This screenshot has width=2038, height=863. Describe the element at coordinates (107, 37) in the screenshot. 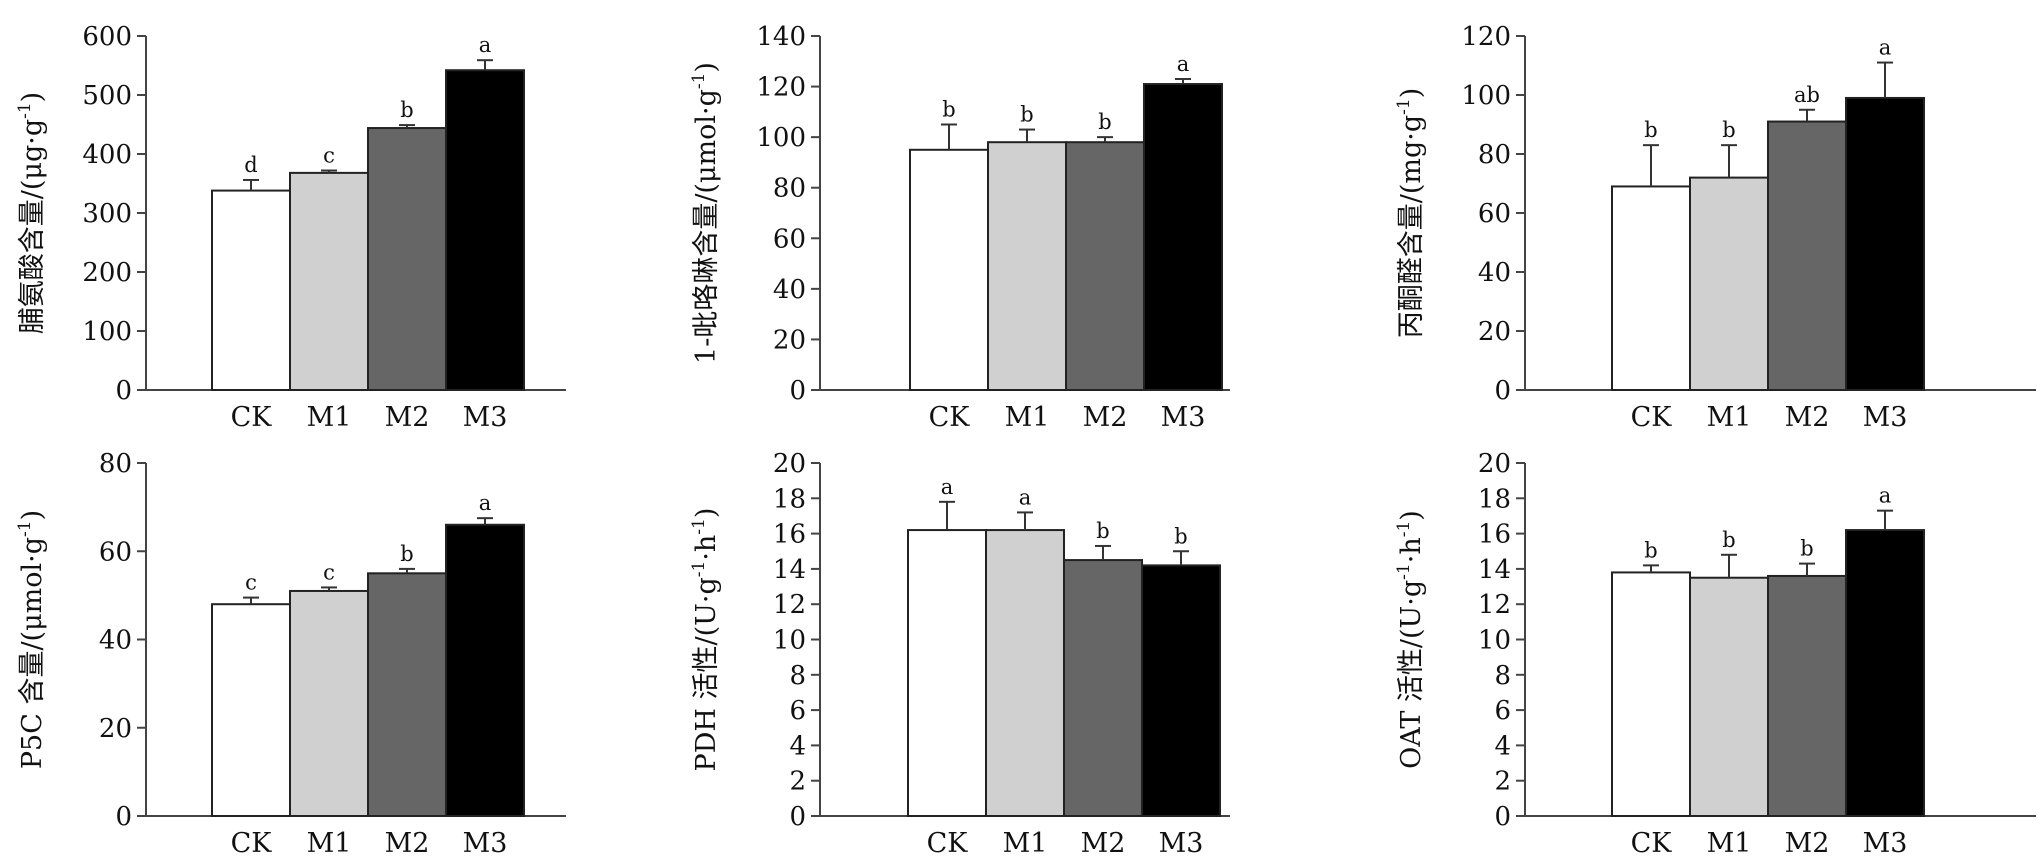

I see `y-tick-label: 600` at that location.